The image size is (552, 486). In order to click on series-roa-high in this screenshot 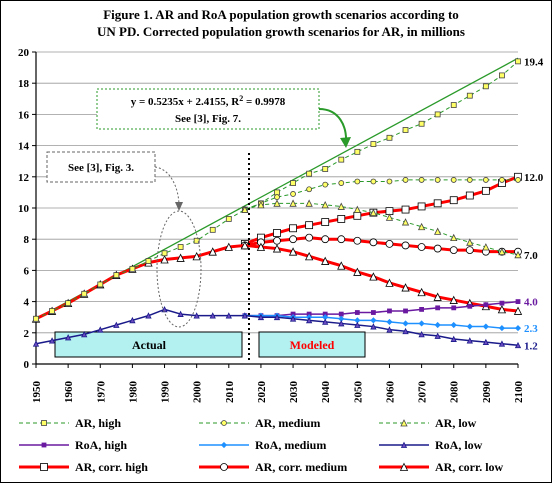, I will do `click(381, 309)`.